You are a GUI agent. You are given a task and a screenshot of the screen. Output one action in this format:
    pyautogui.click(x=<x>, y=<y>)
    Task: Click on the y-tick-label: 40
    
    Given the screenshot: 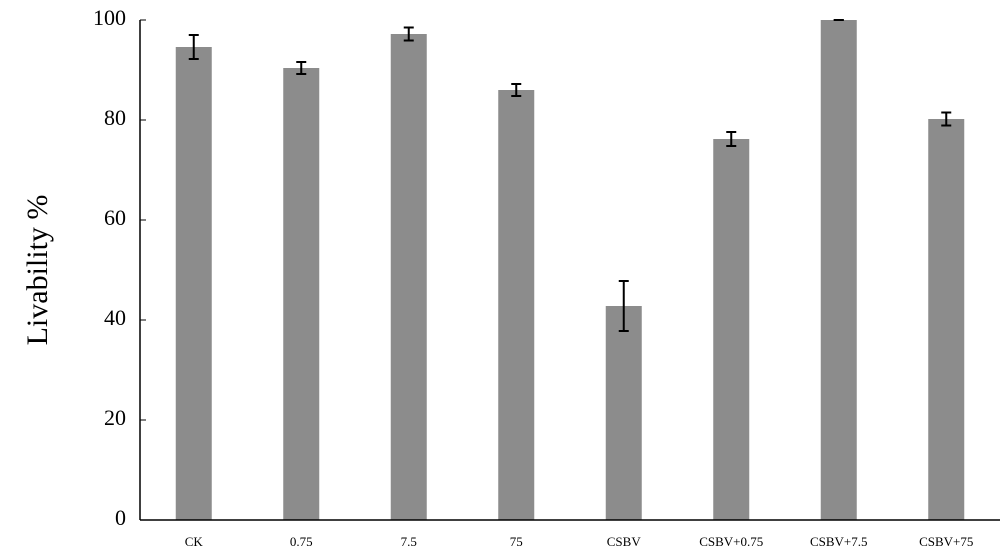 What is the action you would take?
    pyautogui.click(x=115, y=317)
    